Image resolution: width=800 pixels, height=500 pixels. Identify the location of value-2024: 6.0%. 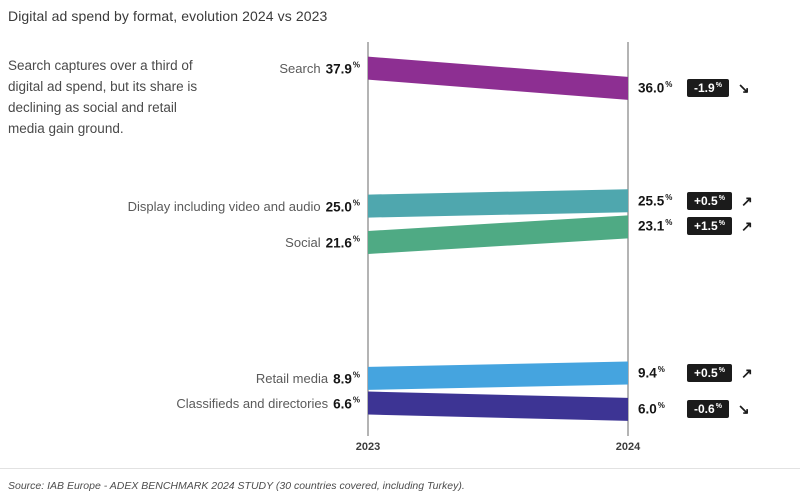
(651, 409).